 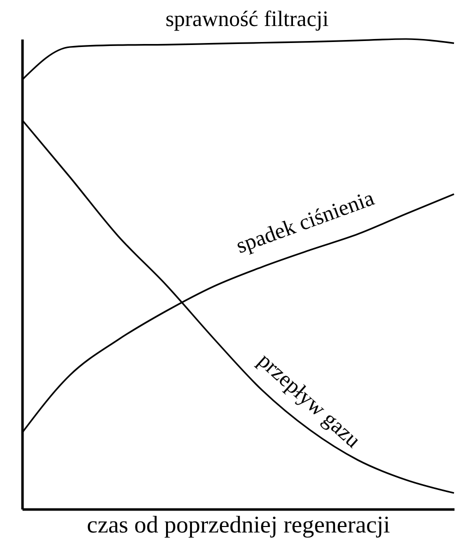 What do you see at coordinates (247, 18) in the screenshot?
I see `series-label: sprawność filtracji` at bounding box center [247, 18].